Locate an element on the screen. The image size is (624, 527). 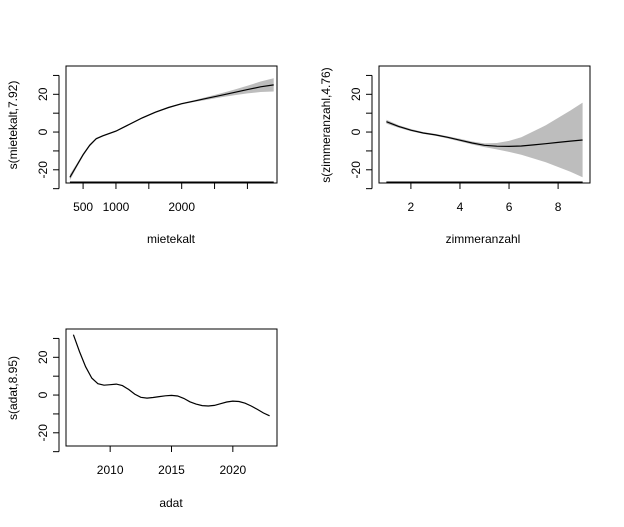
zimmeranzahl-smooth-curve is located at coordinates (484, 134).